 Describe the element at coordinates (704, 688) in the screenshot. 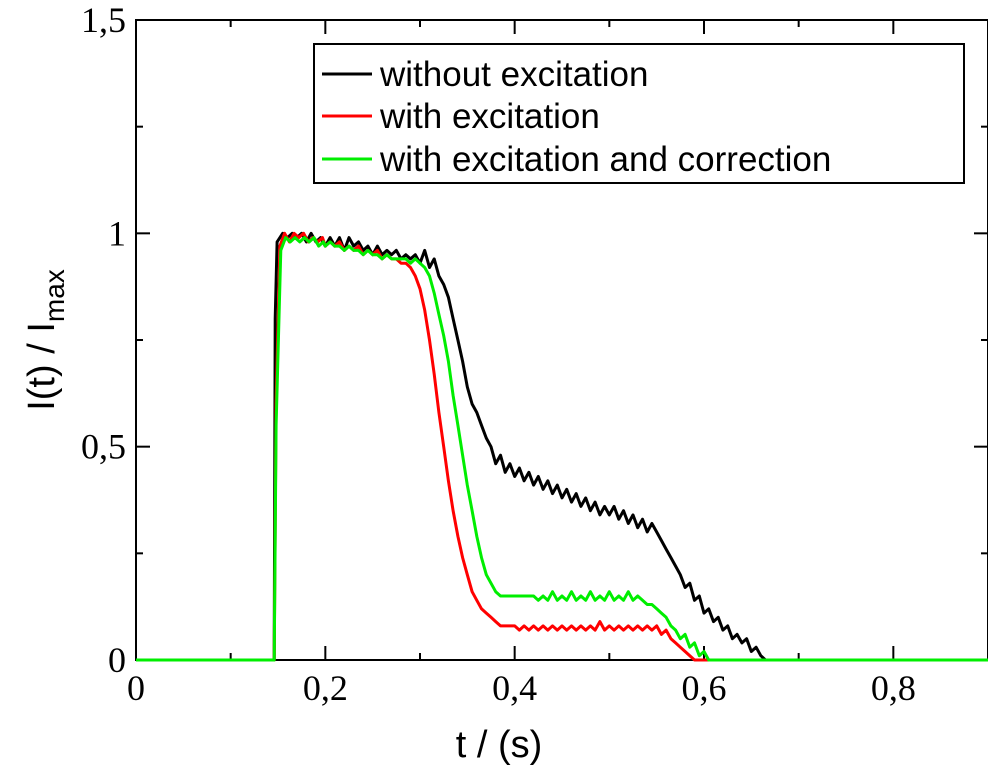

I see `x-tick-label-3: 0,6` at that location.